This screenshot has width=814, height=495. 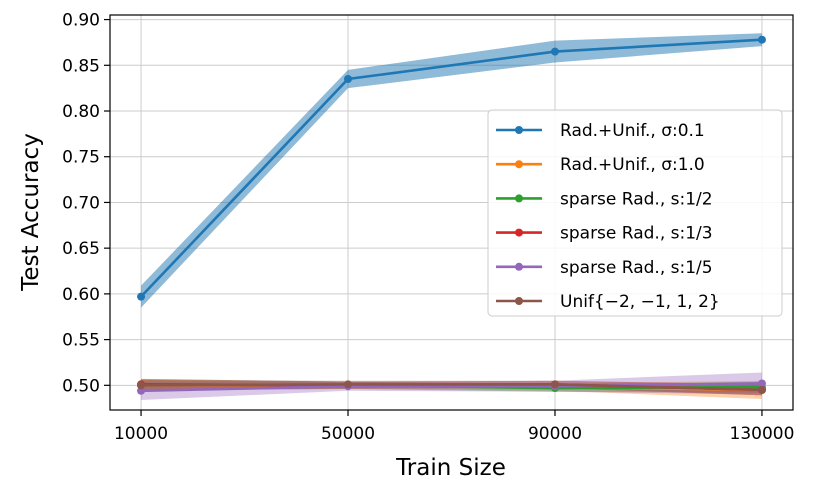 What do you see at coordinates (640, 302) in the screenshot?
I see `legend-label-5: Unif{−2, −1, 1, 2}` at bounding box center [640, 302].